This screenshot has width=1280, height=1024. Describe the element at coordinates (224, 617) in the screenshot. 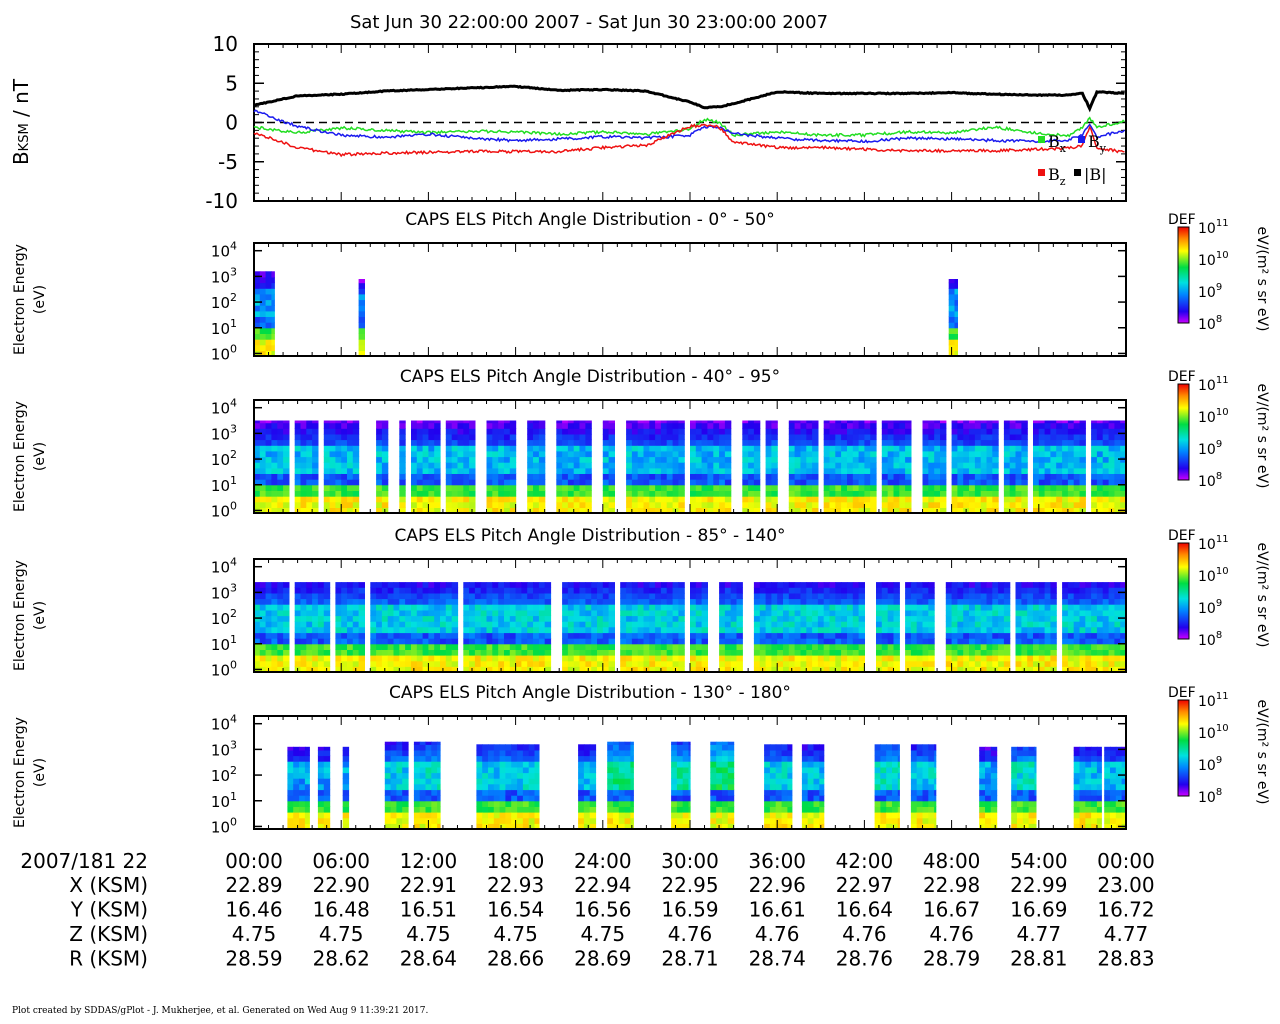

I see `energy-tick-label: 102` at that location.